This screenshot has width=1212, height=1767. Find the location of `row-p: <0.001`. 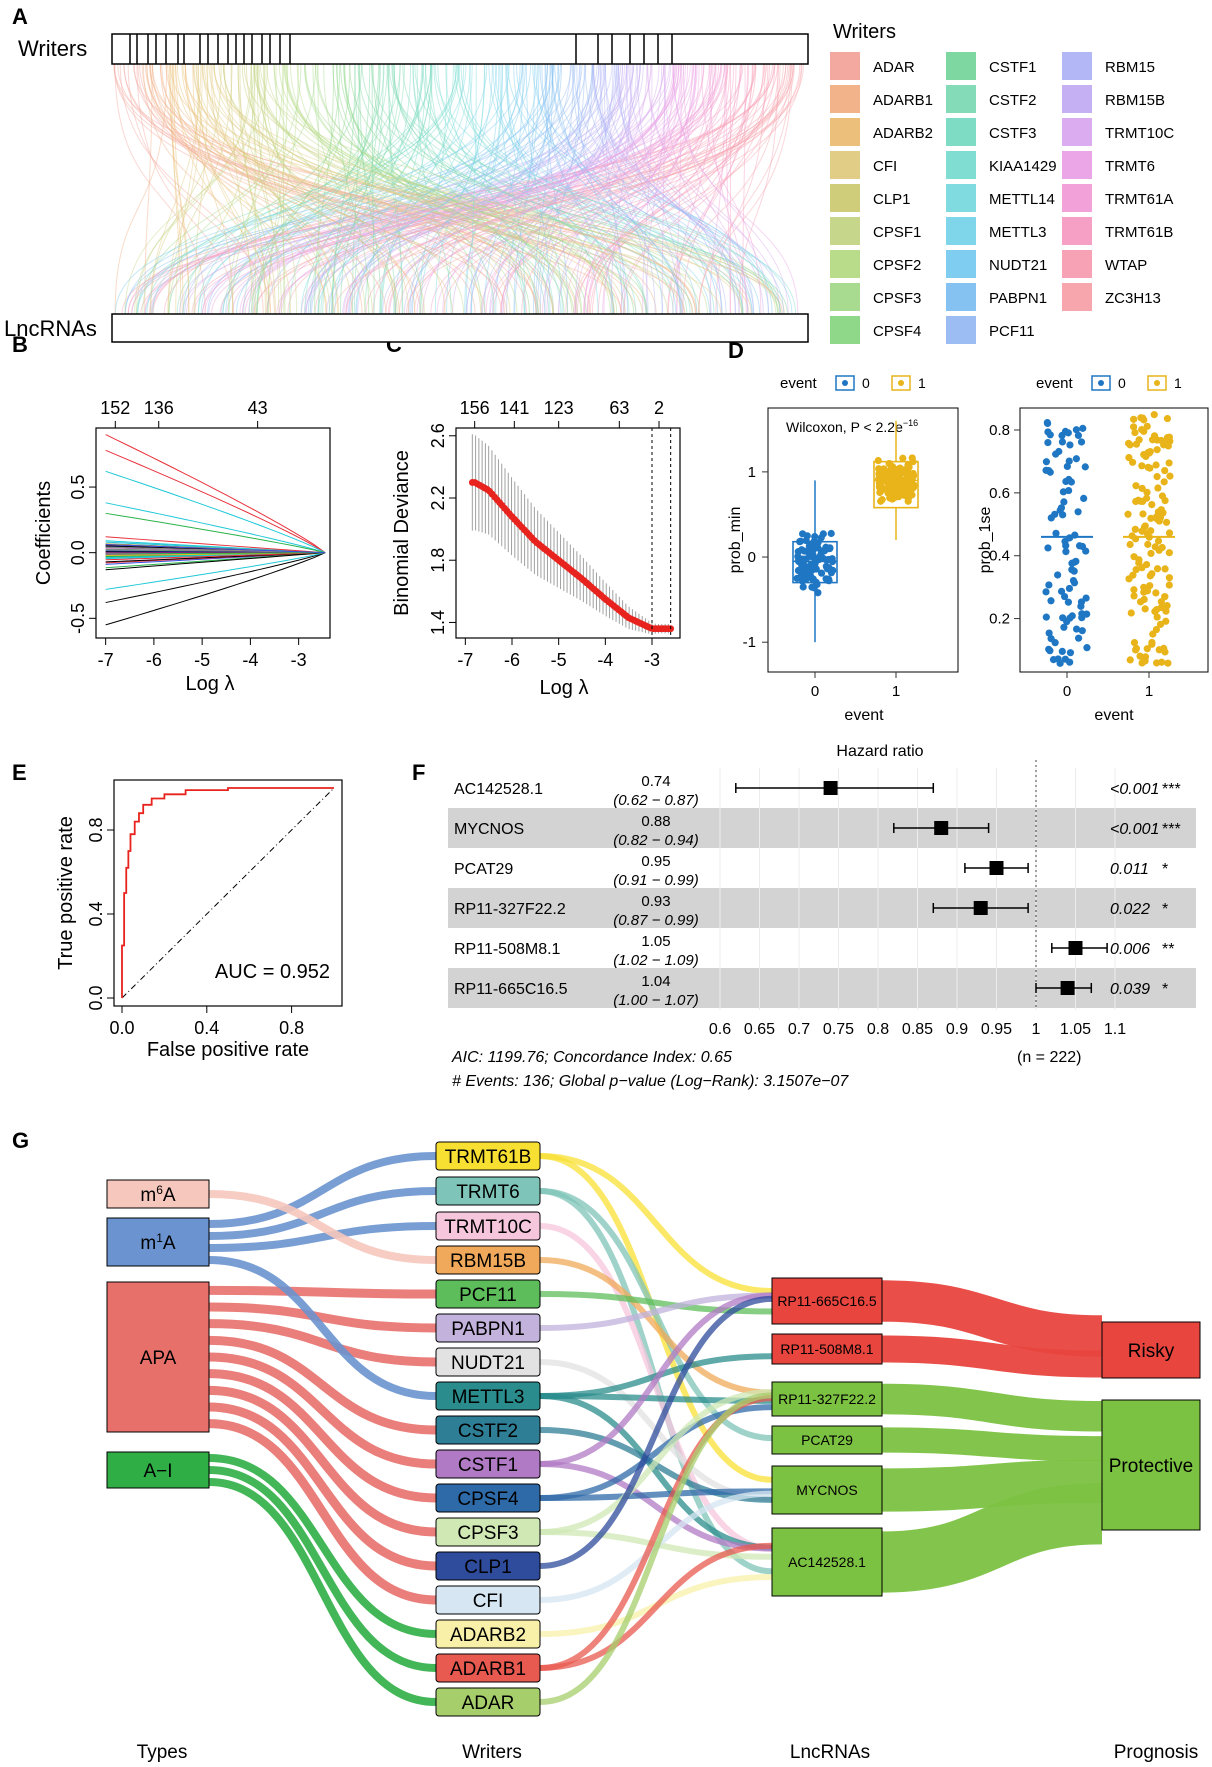

row-p: <0.001 is located at coordinates (1134, 789).